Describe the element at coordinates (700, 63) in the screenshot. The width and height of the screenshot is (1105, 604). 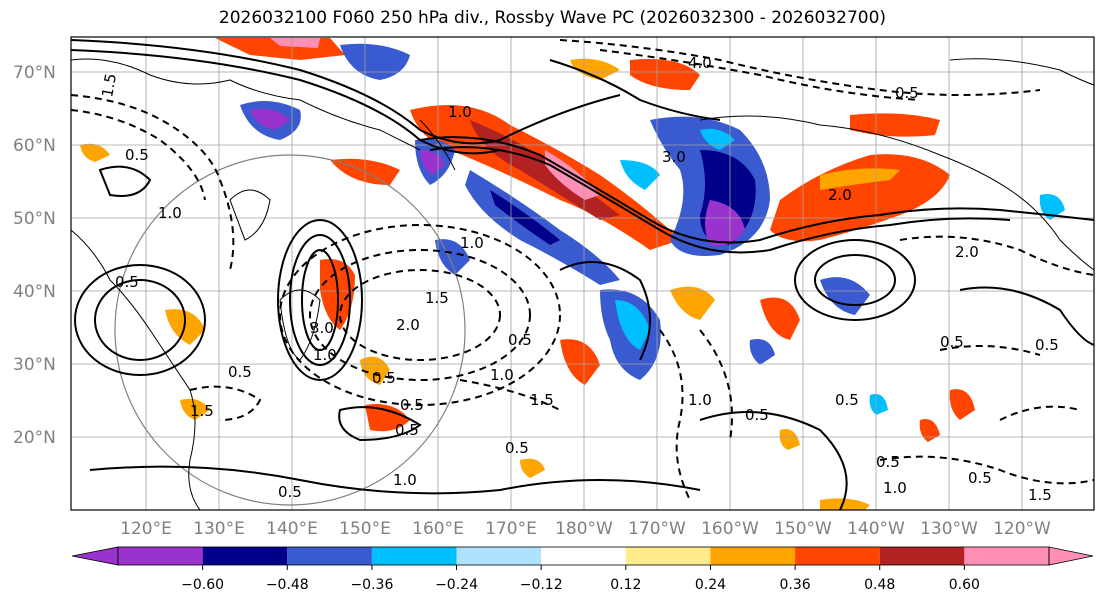
I see `contour-label: 4.0` at that location.